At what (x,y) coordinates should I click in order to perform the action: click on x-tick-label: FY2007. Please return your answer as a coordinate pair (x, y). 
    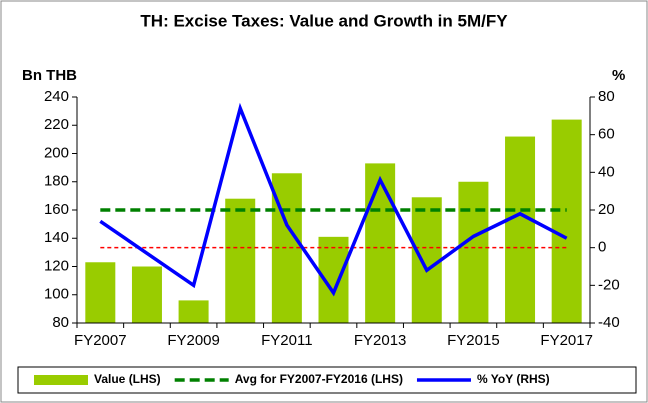
    Looking at the image, I should click on (100, 340).